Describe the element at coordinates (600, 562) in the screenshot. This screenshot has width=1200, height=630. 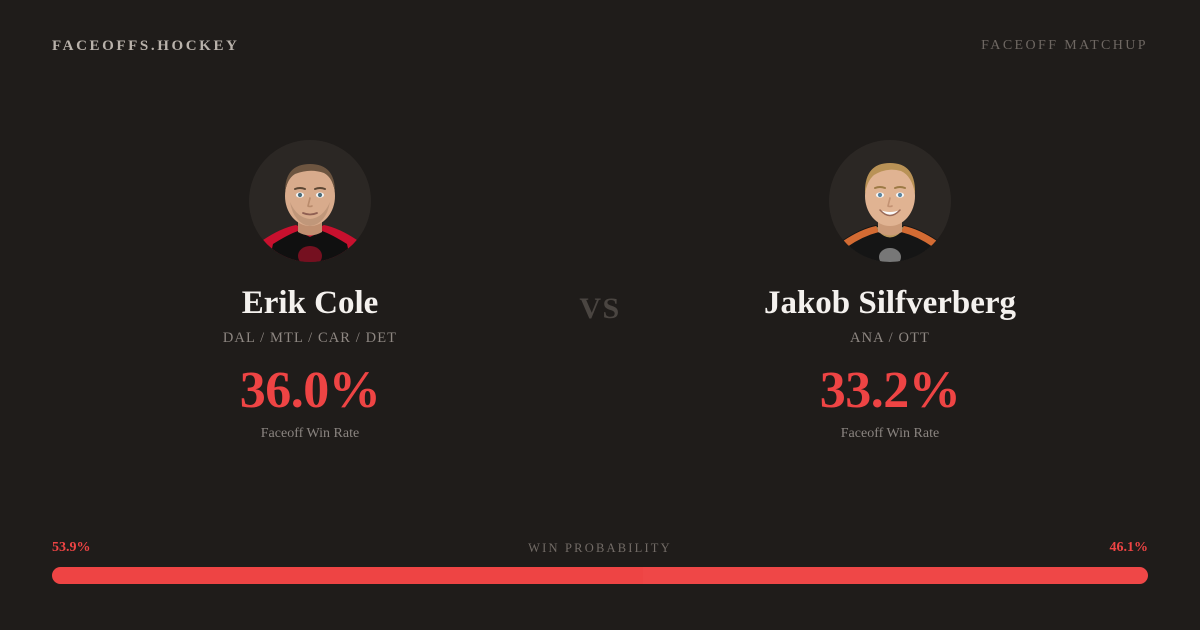
I see `win-probability-section: 53.9% WIN PROBABILITY 46.1%` at that location.